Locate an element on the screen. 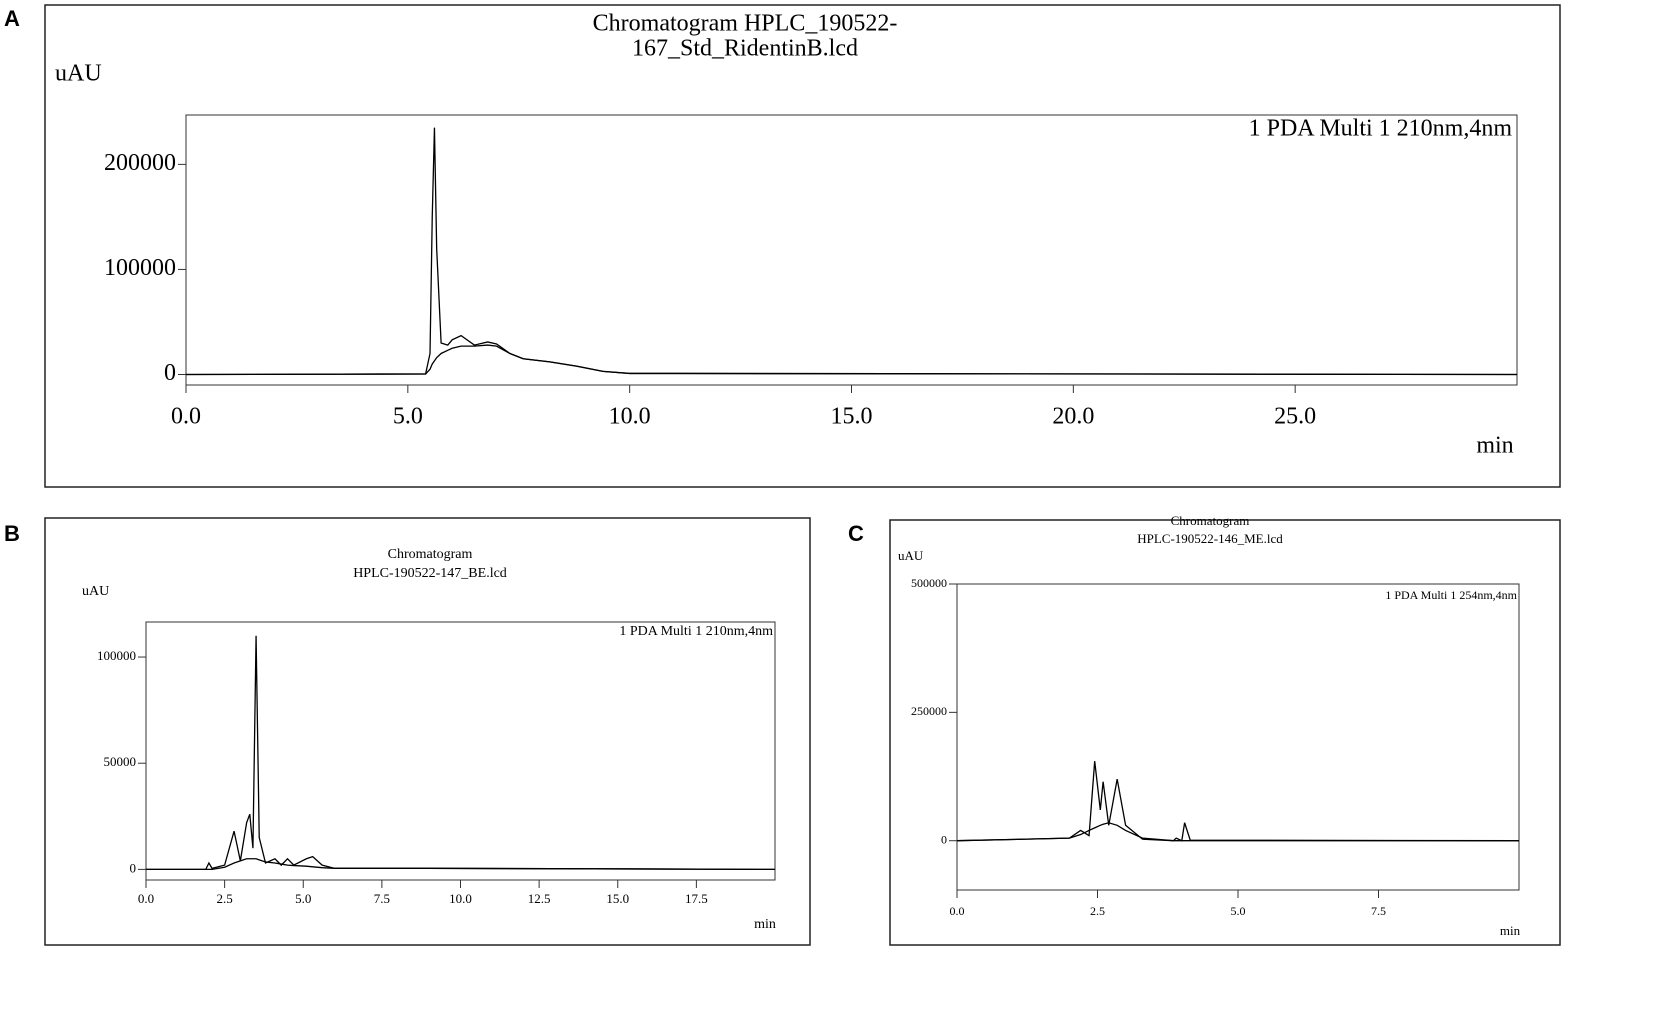 The width and height of the screenshot is (1670, 1020). panel-label: C is located at coordinates (856, 533).